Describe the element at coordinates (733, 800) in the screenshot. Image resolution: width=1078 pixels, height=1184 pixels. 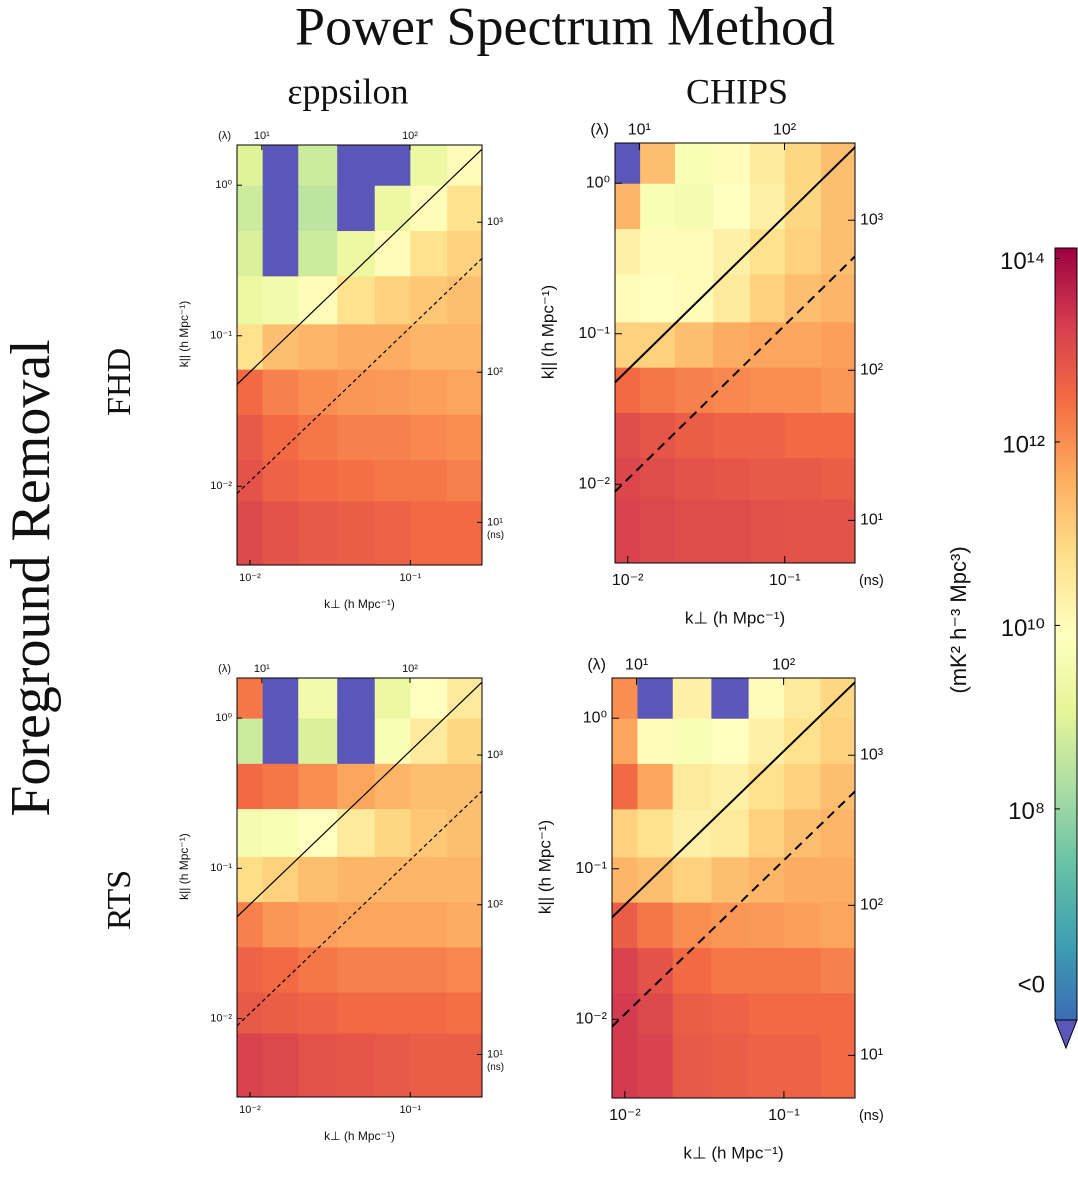
I see `horizon-line` at that location.